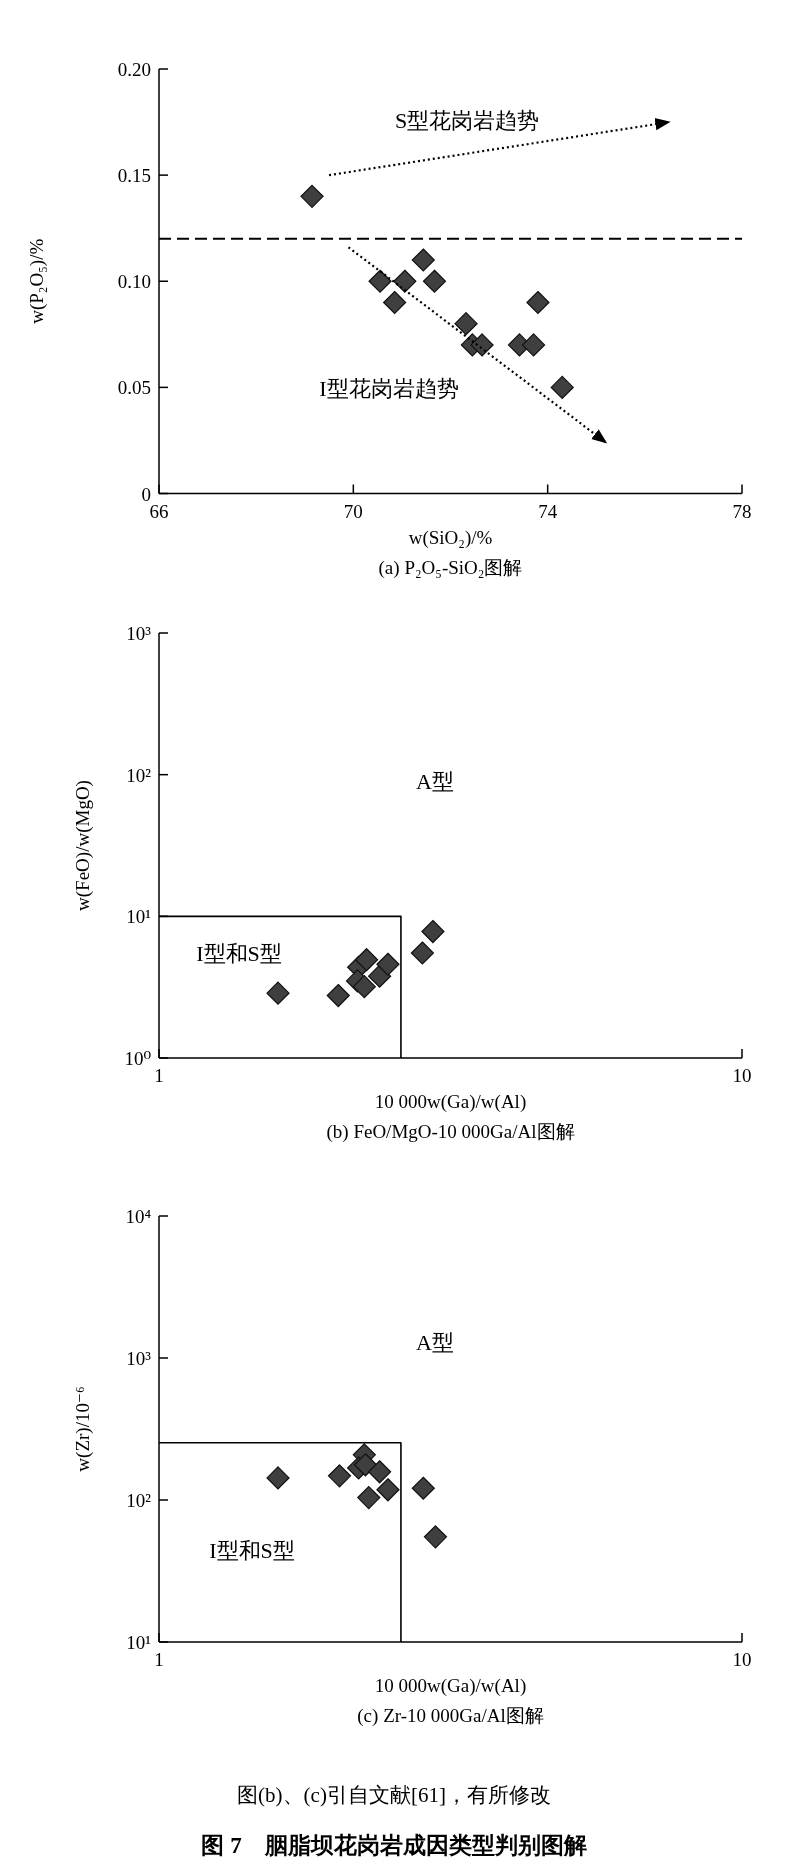 This screenshot has width=788, height=1868. I want to click on annotation: I型花岗岩趋势, so click(389, 388).